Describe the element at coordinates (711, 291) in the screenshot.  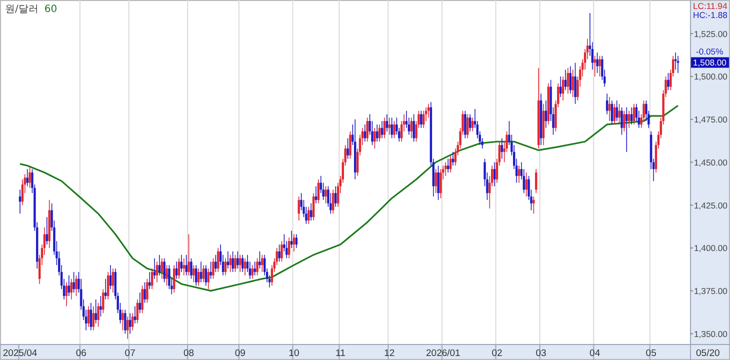
I see `y-tick-label: 1,375.00` at that location.